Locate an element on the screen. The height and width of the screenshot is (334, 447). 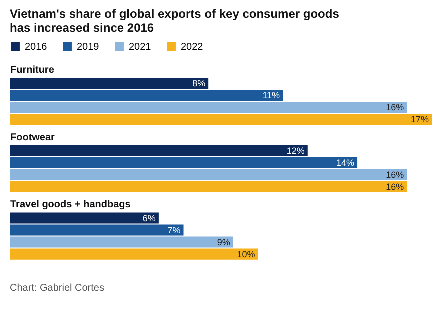
legend-label: 2022 is located at coordinates (192, 47).